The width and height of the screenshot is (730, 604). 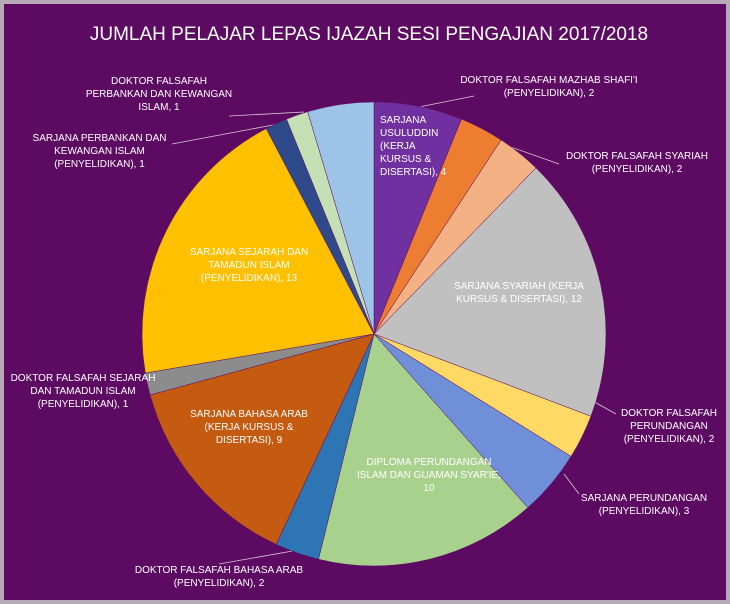 I want to click on value-label: 3, so click(x=686, y=511).